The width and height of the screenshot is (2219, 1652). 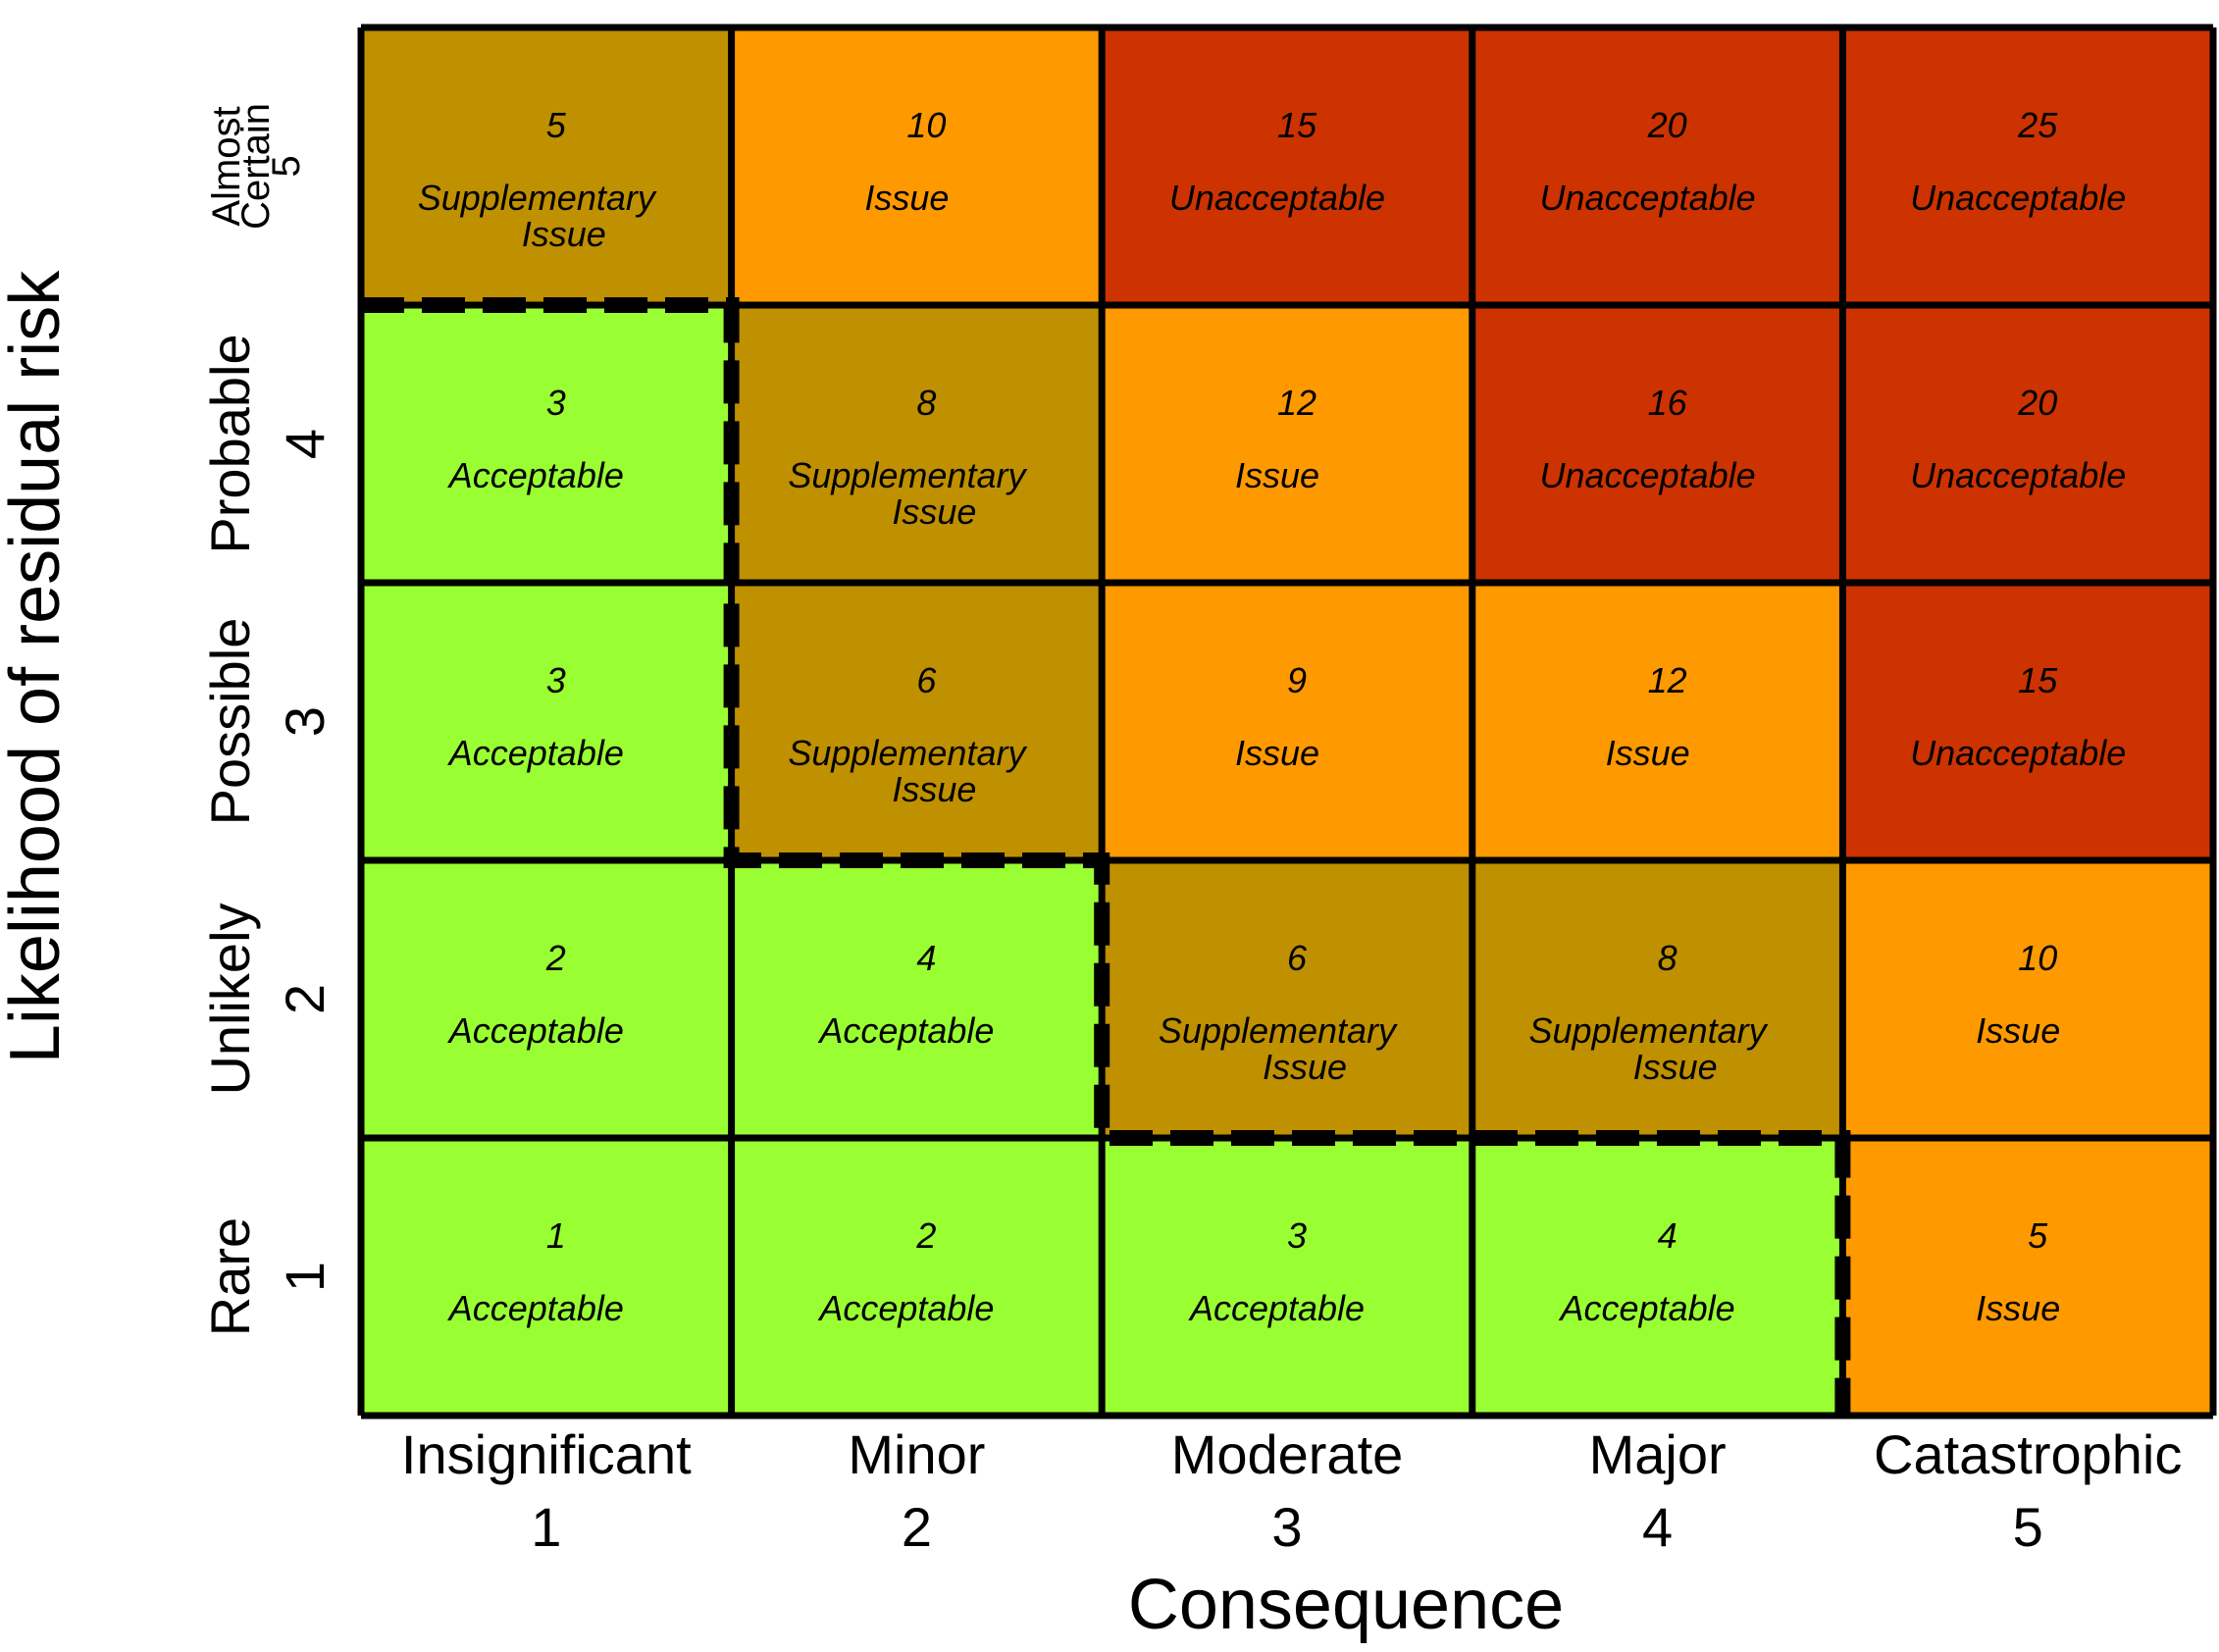 I want to click on risk-score: 2, so click(x=556, y=958).